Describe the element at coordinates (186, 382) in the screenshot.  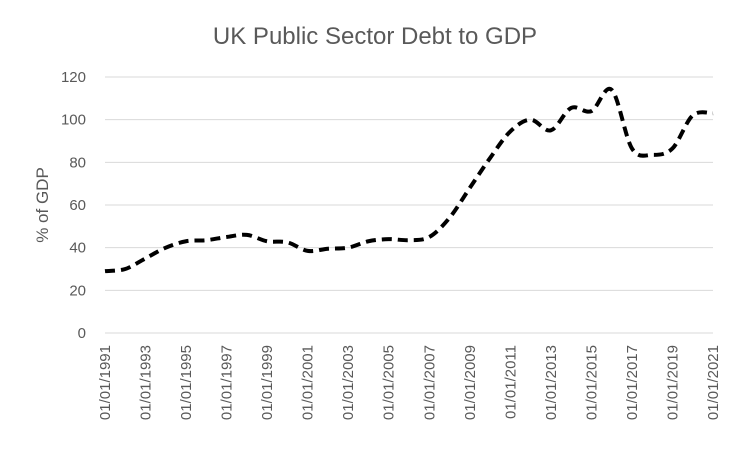
I see `x-tick-label: 01/01/1995` at that location.